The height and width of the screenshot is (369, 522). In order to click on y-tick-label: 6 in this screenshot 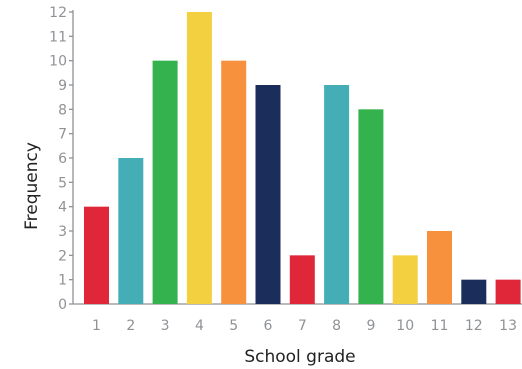, I will do `click(62, 159)`.